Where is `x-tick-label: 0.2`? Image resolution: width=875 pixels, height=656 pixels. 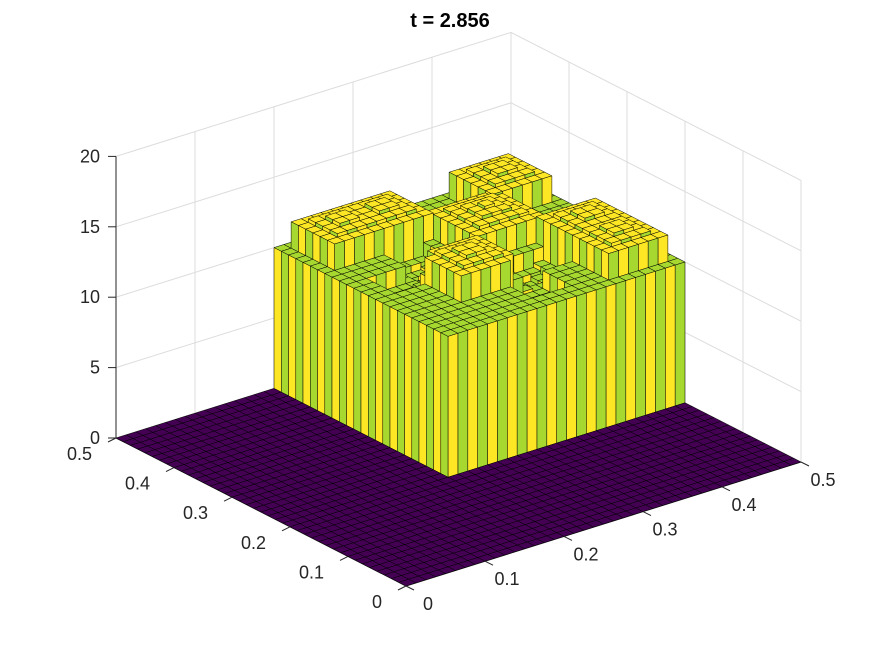
x-tick-label: 0.2 is located at coordinates (585, 554).